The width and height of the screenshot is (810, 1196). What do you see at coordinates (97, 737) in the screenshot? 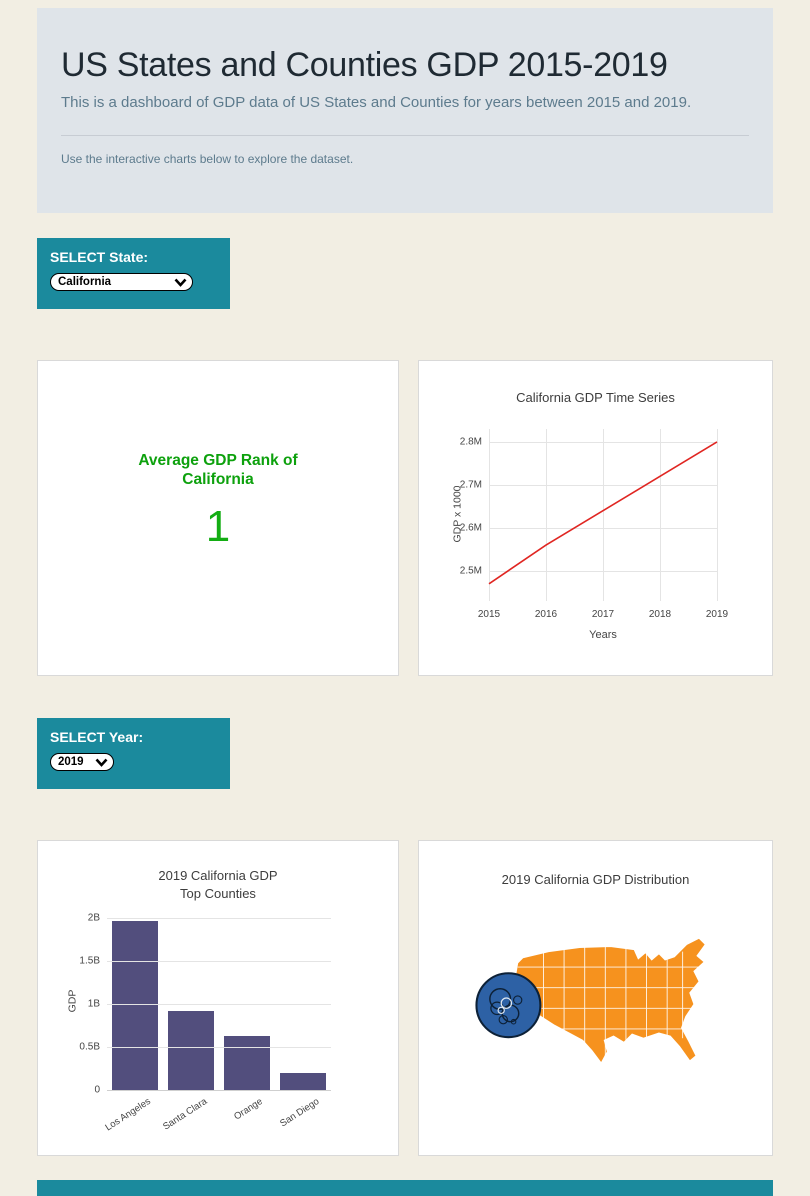
I see `year-selector-label: SELECT Year:` at bounding box center [97, 737].